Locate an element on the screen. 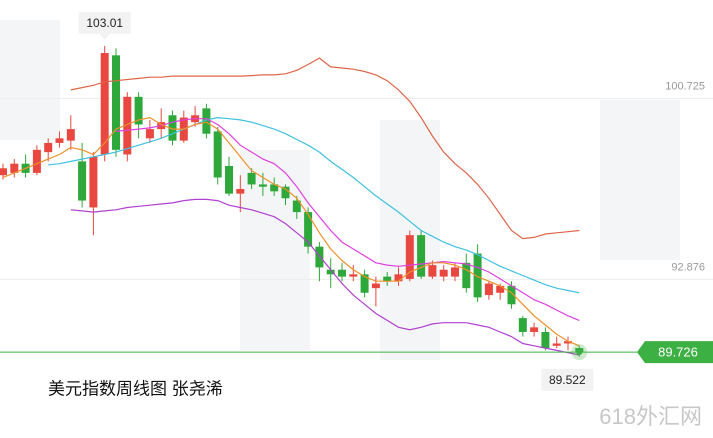 This screenshot has height=438, width=713. last-price-tag is located at coordinates (675, 352).